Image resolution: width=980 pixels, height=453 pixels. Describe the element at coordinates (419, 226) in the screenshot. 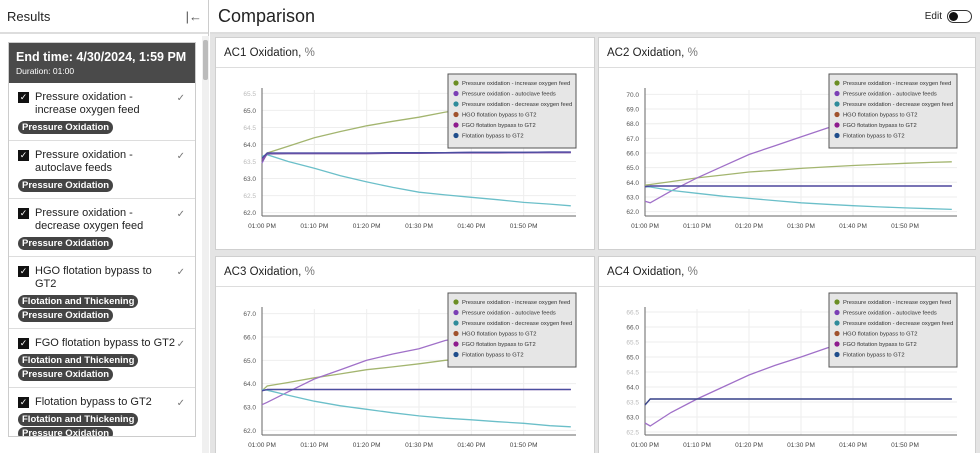

I see `x-tick-label: 01:30 PM` at that location.